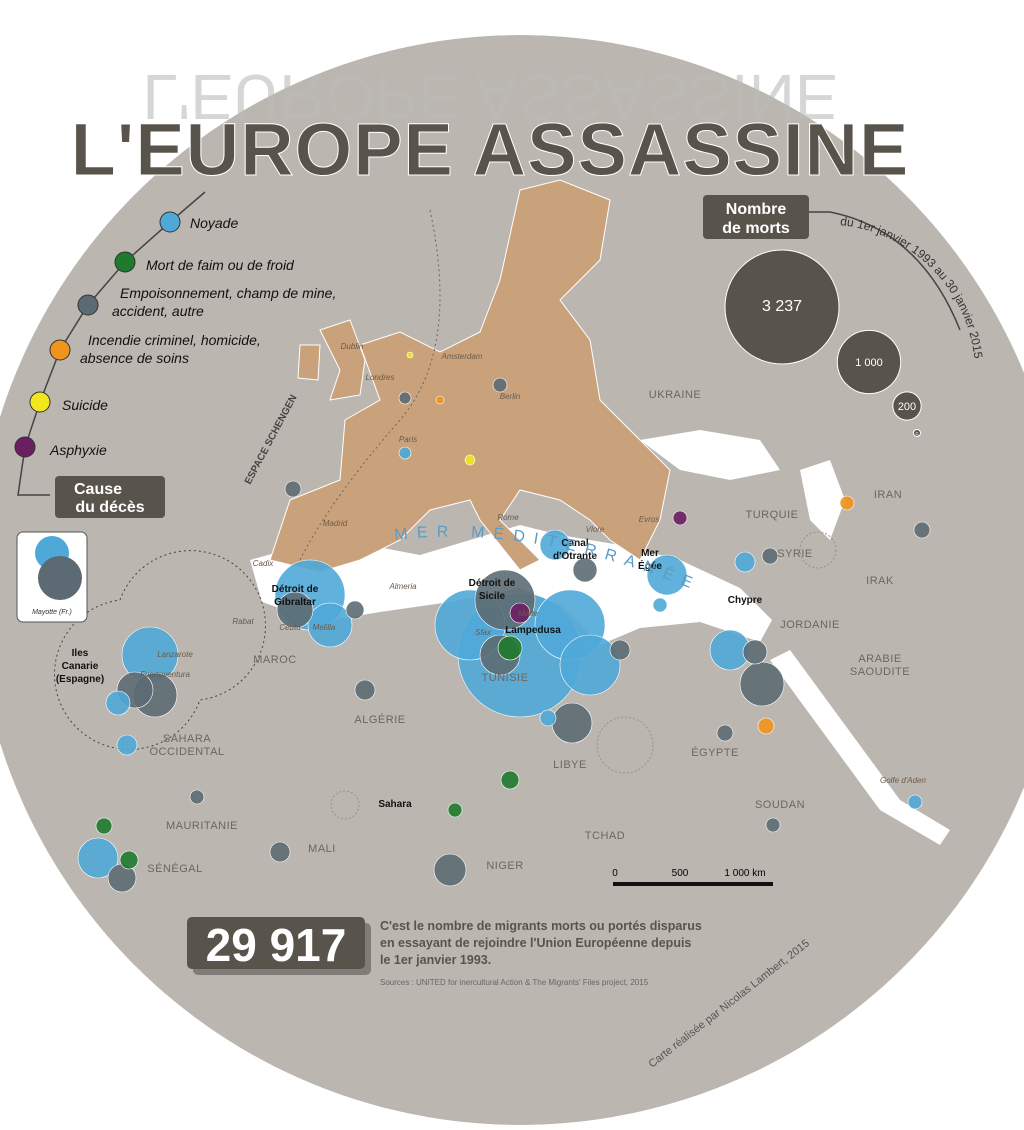 The width and height of the screenshot is (1024, 1130). Describe the element at coordinates (295, 596) in the screenshot. I see `place-label: Détroit de Gibraltar` at that location.